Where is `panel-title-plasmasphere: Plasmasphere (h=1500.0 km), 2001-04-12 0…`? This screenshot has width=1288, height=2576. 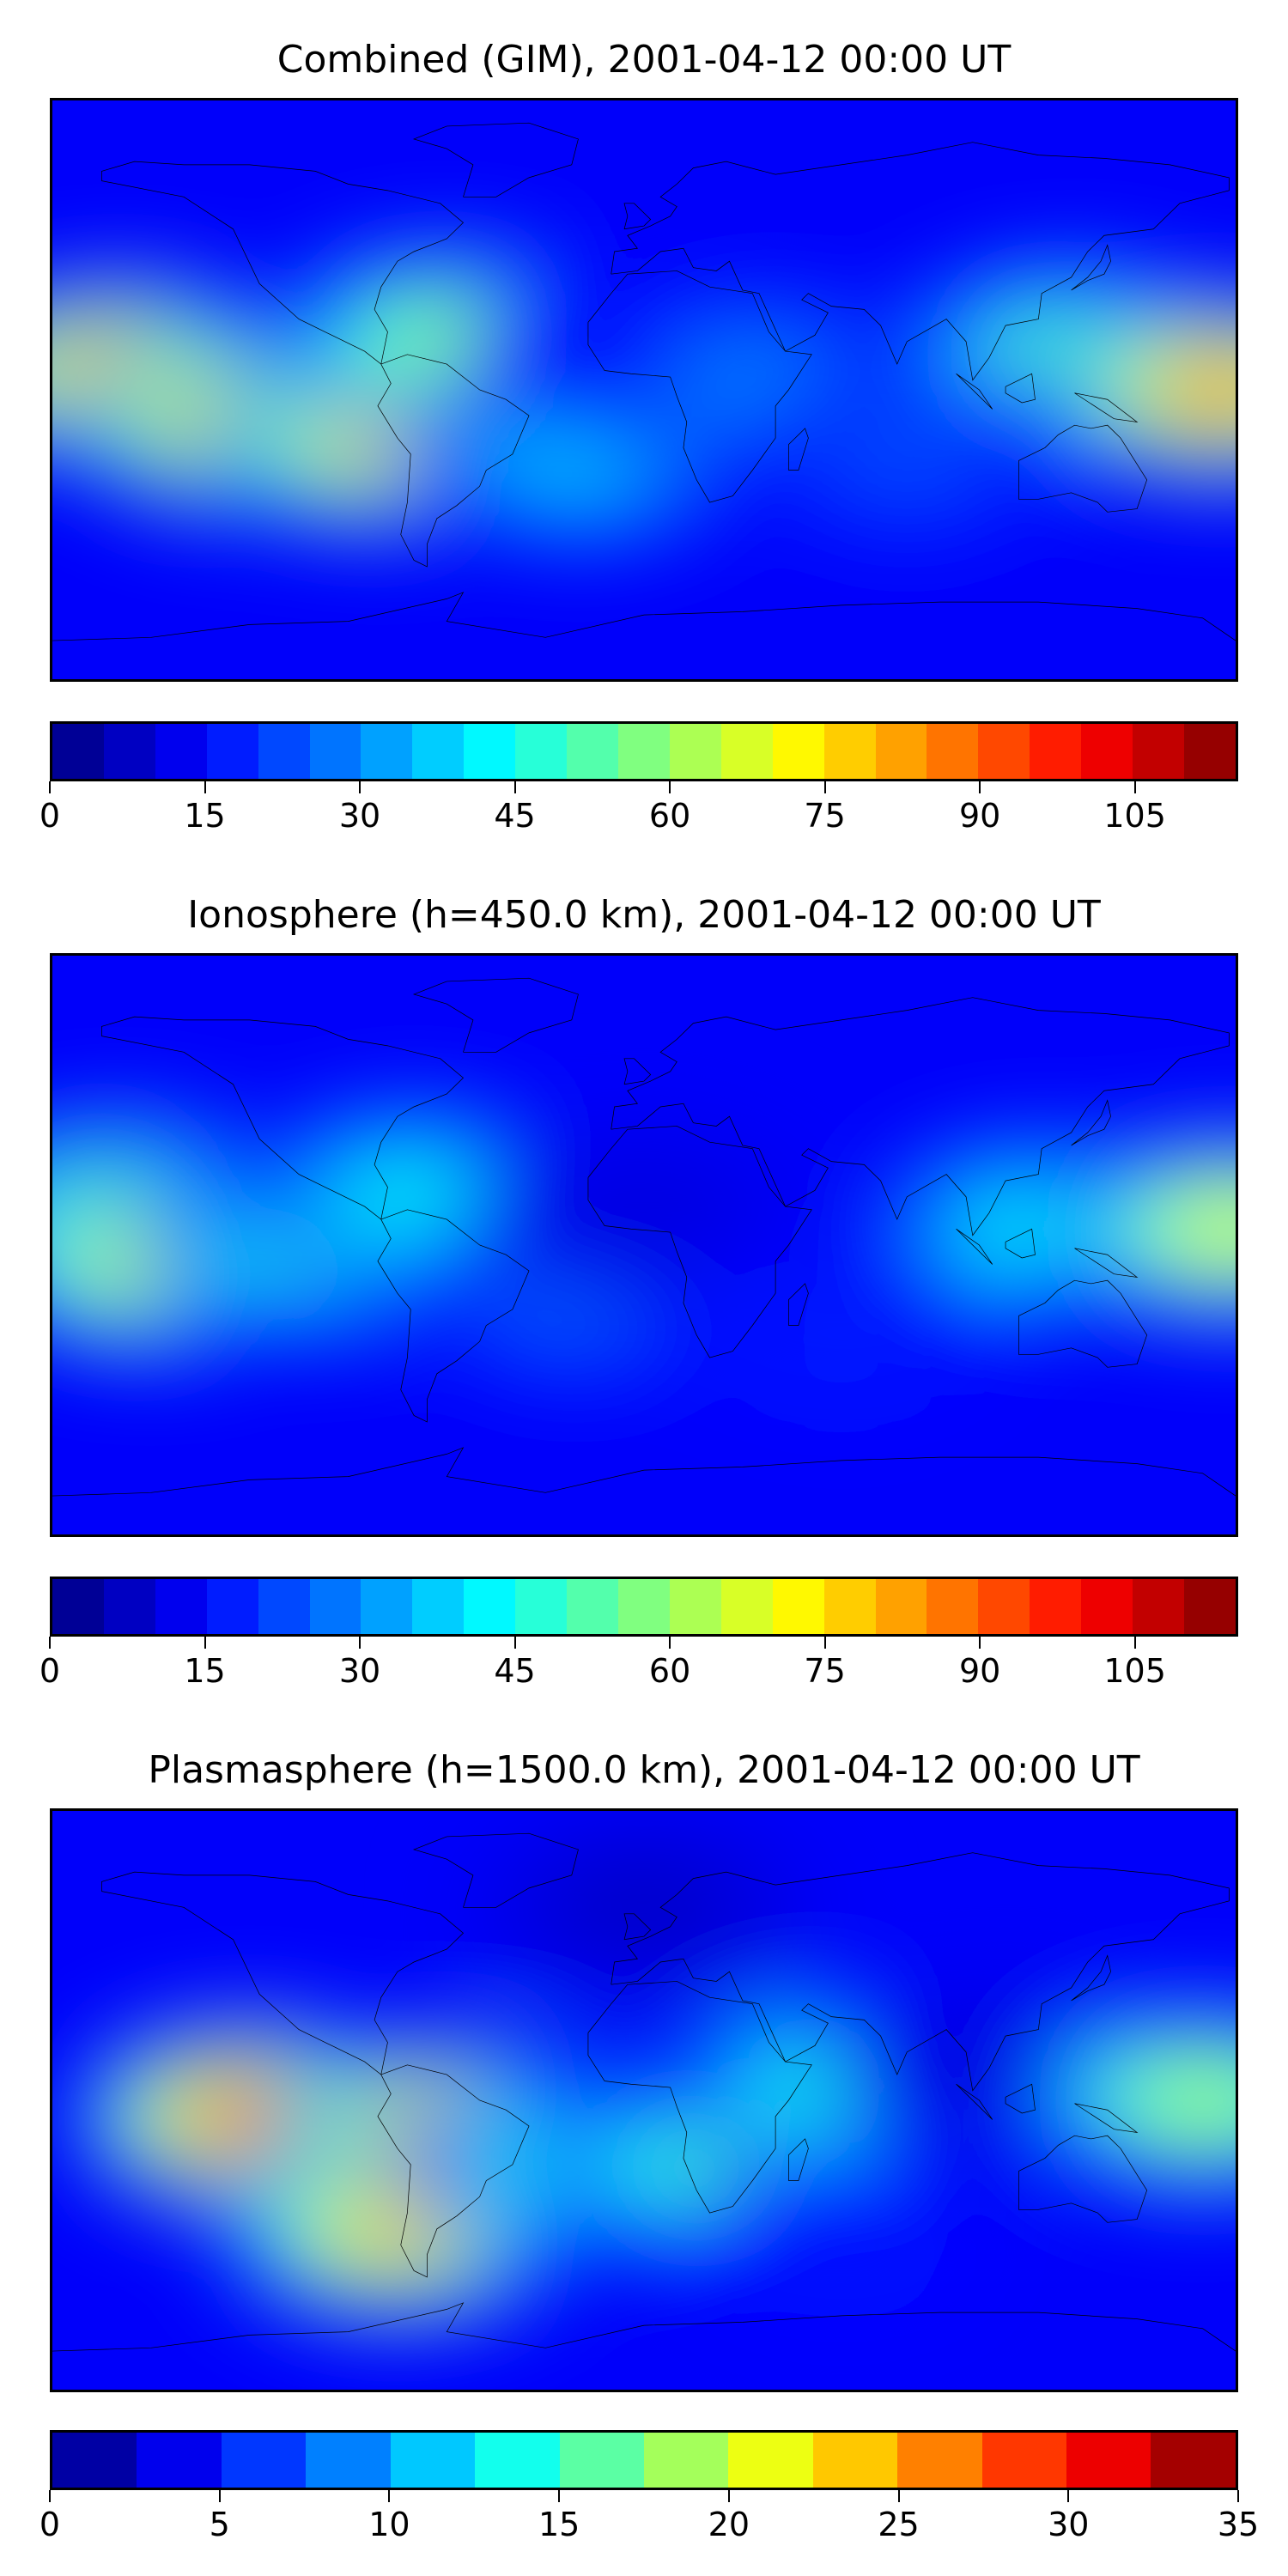 panel-title-plasmasphere: Plasmasphere (h=1500.0 km), 2001-04-12 0… is located at coordinates (644, 1770).